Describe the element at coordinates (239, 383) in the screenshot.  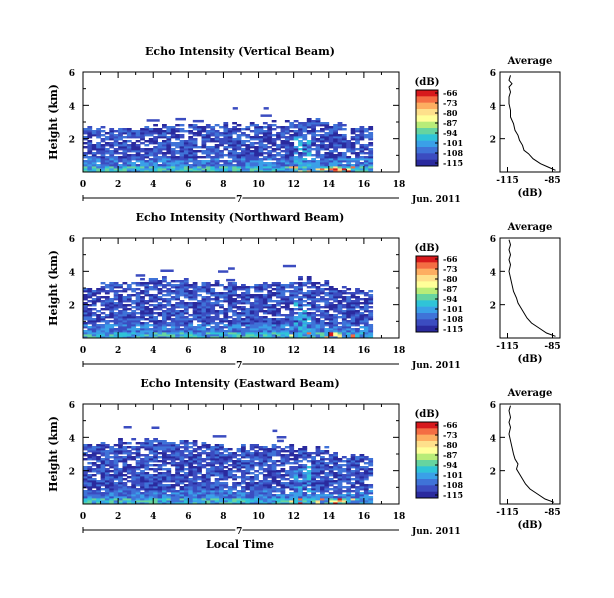
I see `panel-title: Echo Intensity (Eastward Beam)` at that location.